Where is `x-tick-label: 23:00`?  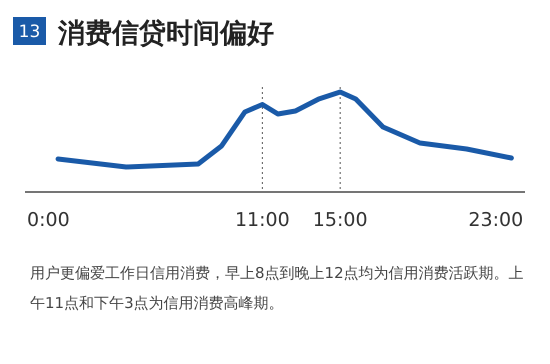 x-tick-label: 23:00 is located at coordinates (496, 220).